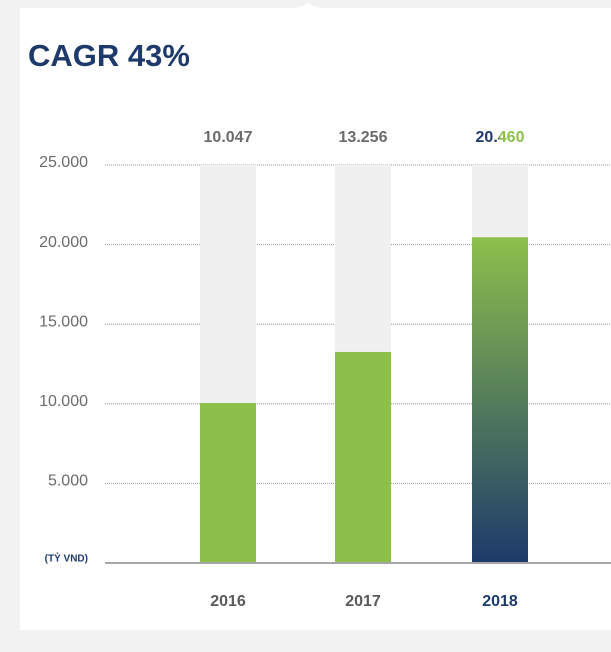 The width and height of the screenshot is (611, 652). What do you see at coordinates (228, 137) in the screenshot?
I see `value-label: 10.047` at bounding box center [228, 137].